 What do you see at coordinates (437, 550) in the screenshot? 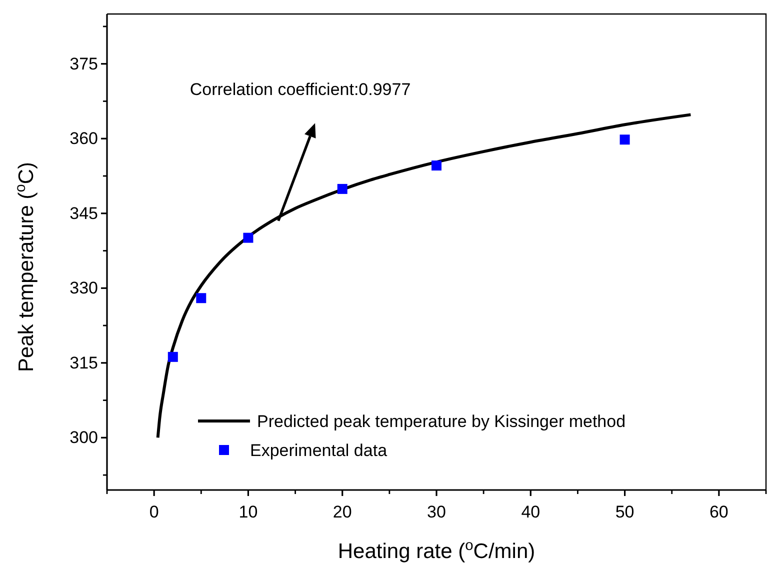
I see `x-axis-title: Heating rate ($^{o}$C/min)` at bounding box center [437, 550].